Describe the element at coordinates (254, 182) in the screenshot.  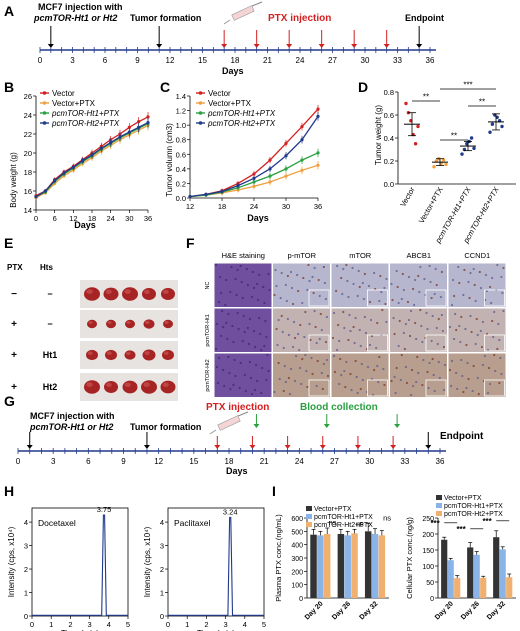
I see `panel-c-point` at that location.